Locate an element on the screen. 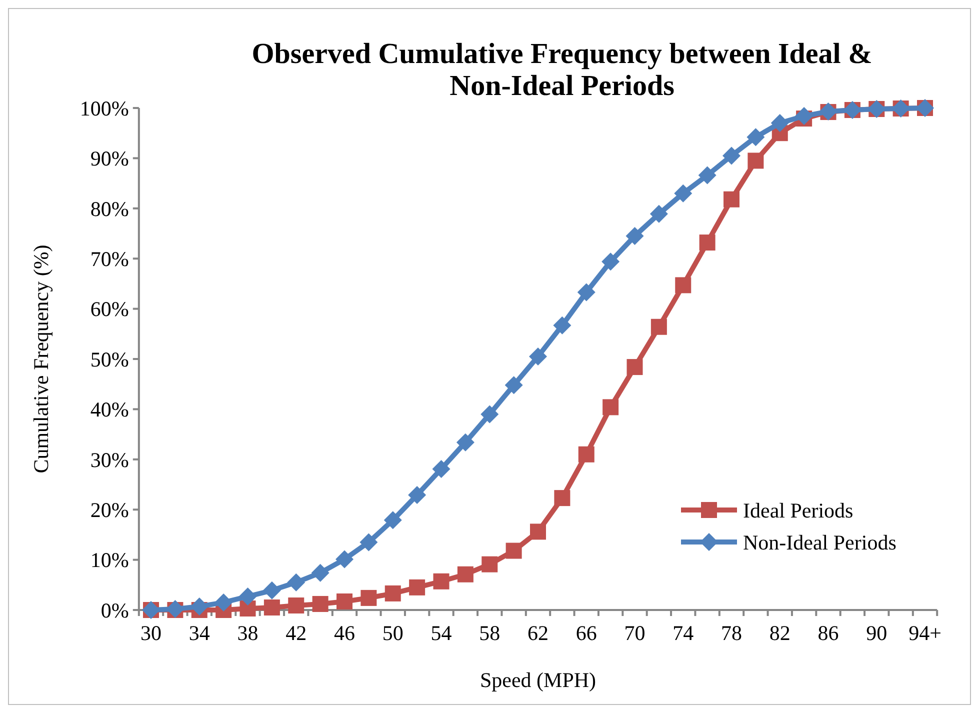 This screenshot has width=979, height=713. x-tick-label: 82 is located at coordinates (779, 633).